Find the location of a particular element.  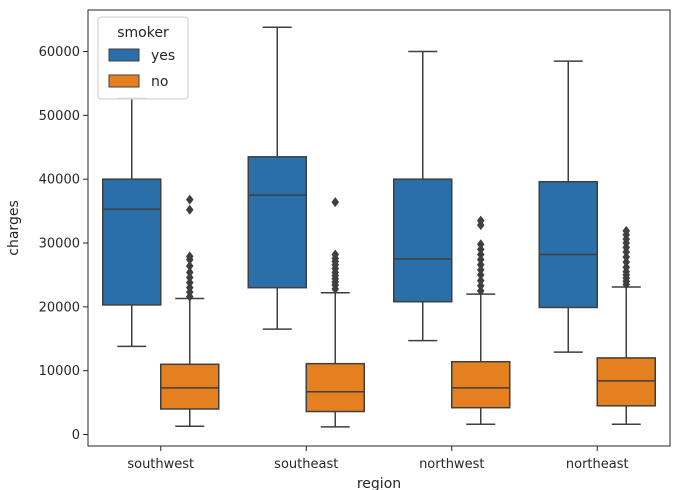

legend: smoker yes no is located at coordinates (143, 58).